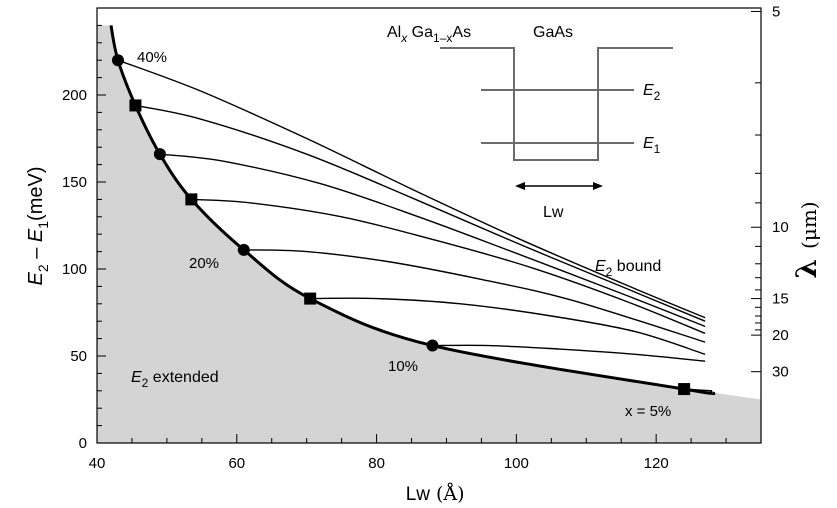 The image size is (837, 508). Describe the element at coordinates (74, 269) in the screenshot. I see `y-tick-label: 100` at that location.